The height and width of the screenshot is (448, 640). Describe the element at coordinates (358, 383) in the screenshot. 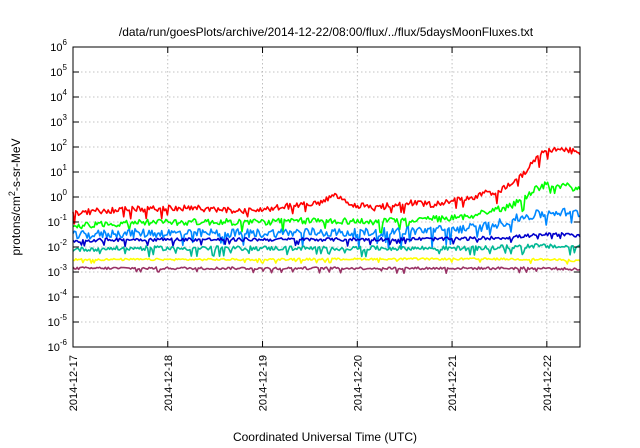

I see `x-tick-label: 2014-12-20` at that location.